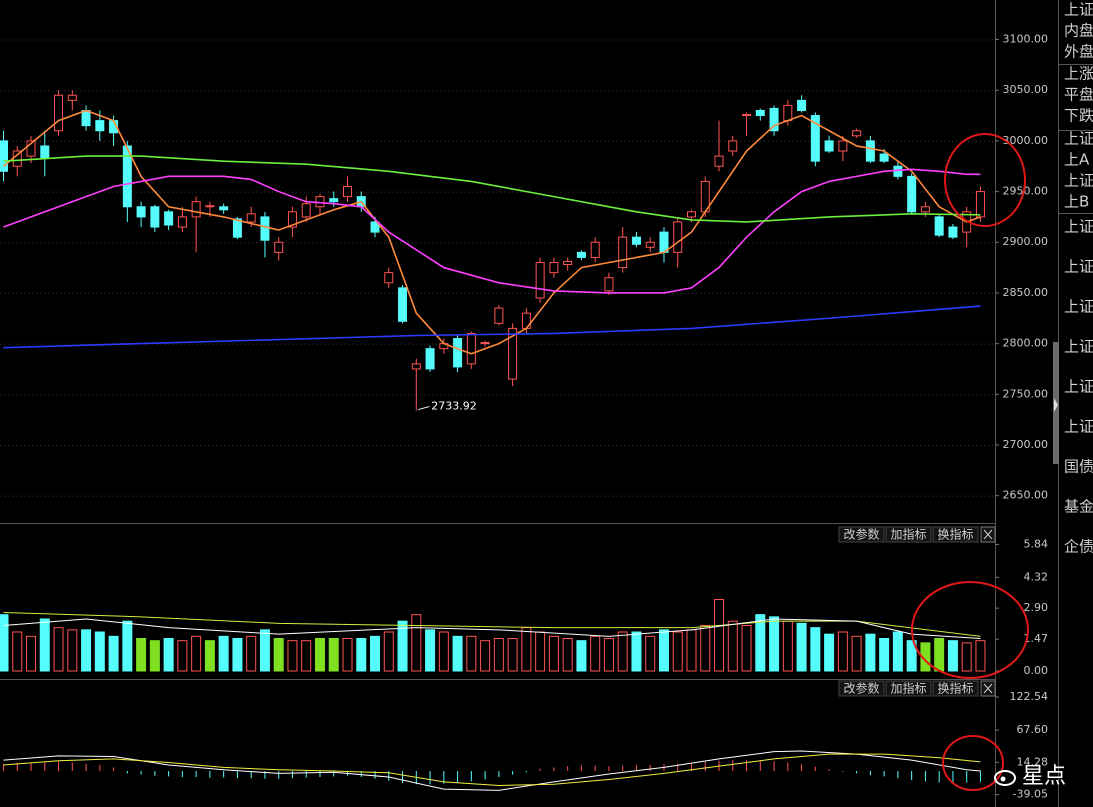  Describe the element at coordinates (1078, 116) in the screenshot. I see `sidebar-label: 下跌` at that location.